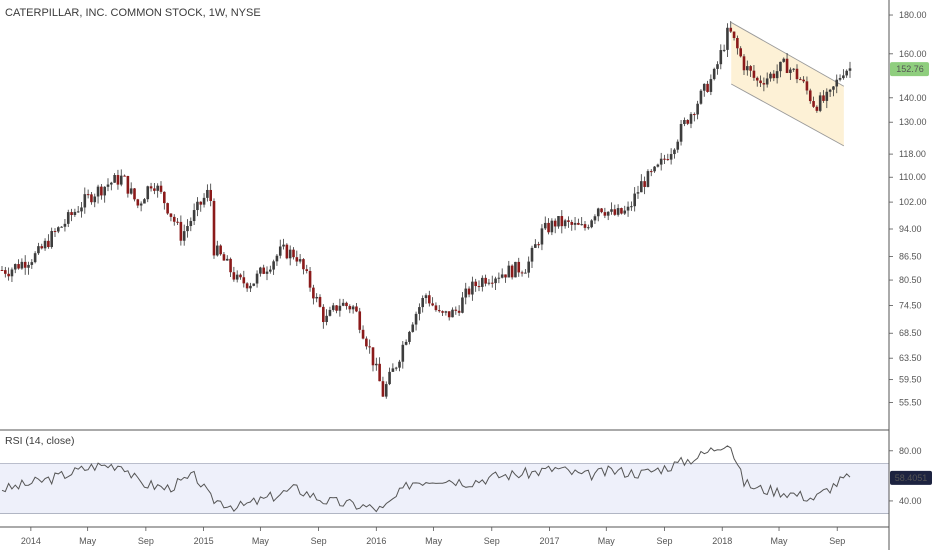  I want to click on price-tick-label: 68.50, so click(910, 333).